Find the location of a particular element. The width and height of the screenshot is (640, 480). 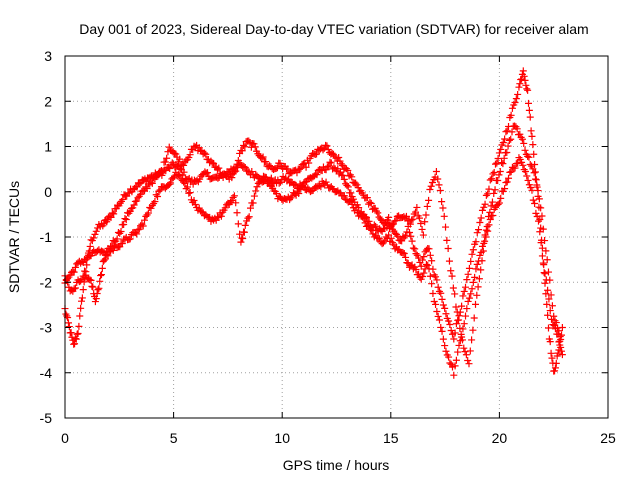

x-tick-label: 5 is located at coordinates (174, 438).